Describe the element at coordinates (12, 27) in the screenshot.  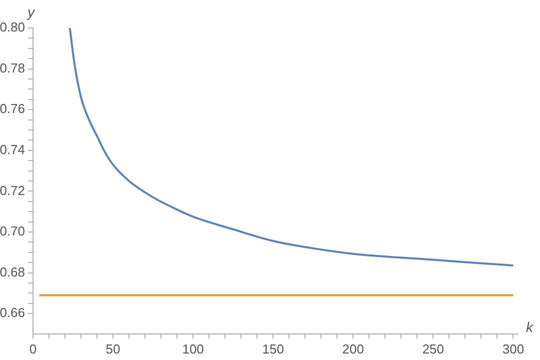
I see `y-tick-label: 0.80` at that location.